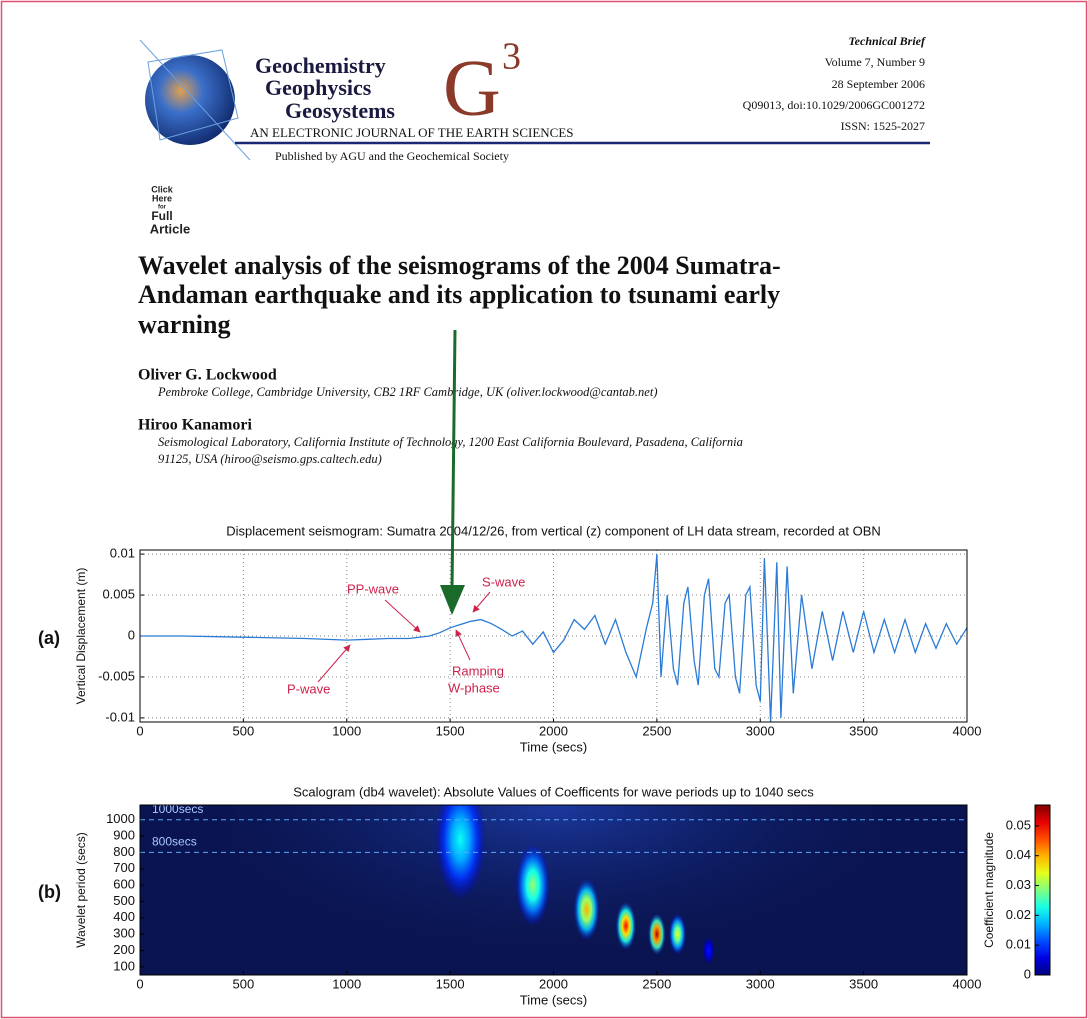 Image resolution: width=1088 pixels, height=1019 pixels. I want to click on colorbar-tick-label: 0.05, so click(1018, 824).